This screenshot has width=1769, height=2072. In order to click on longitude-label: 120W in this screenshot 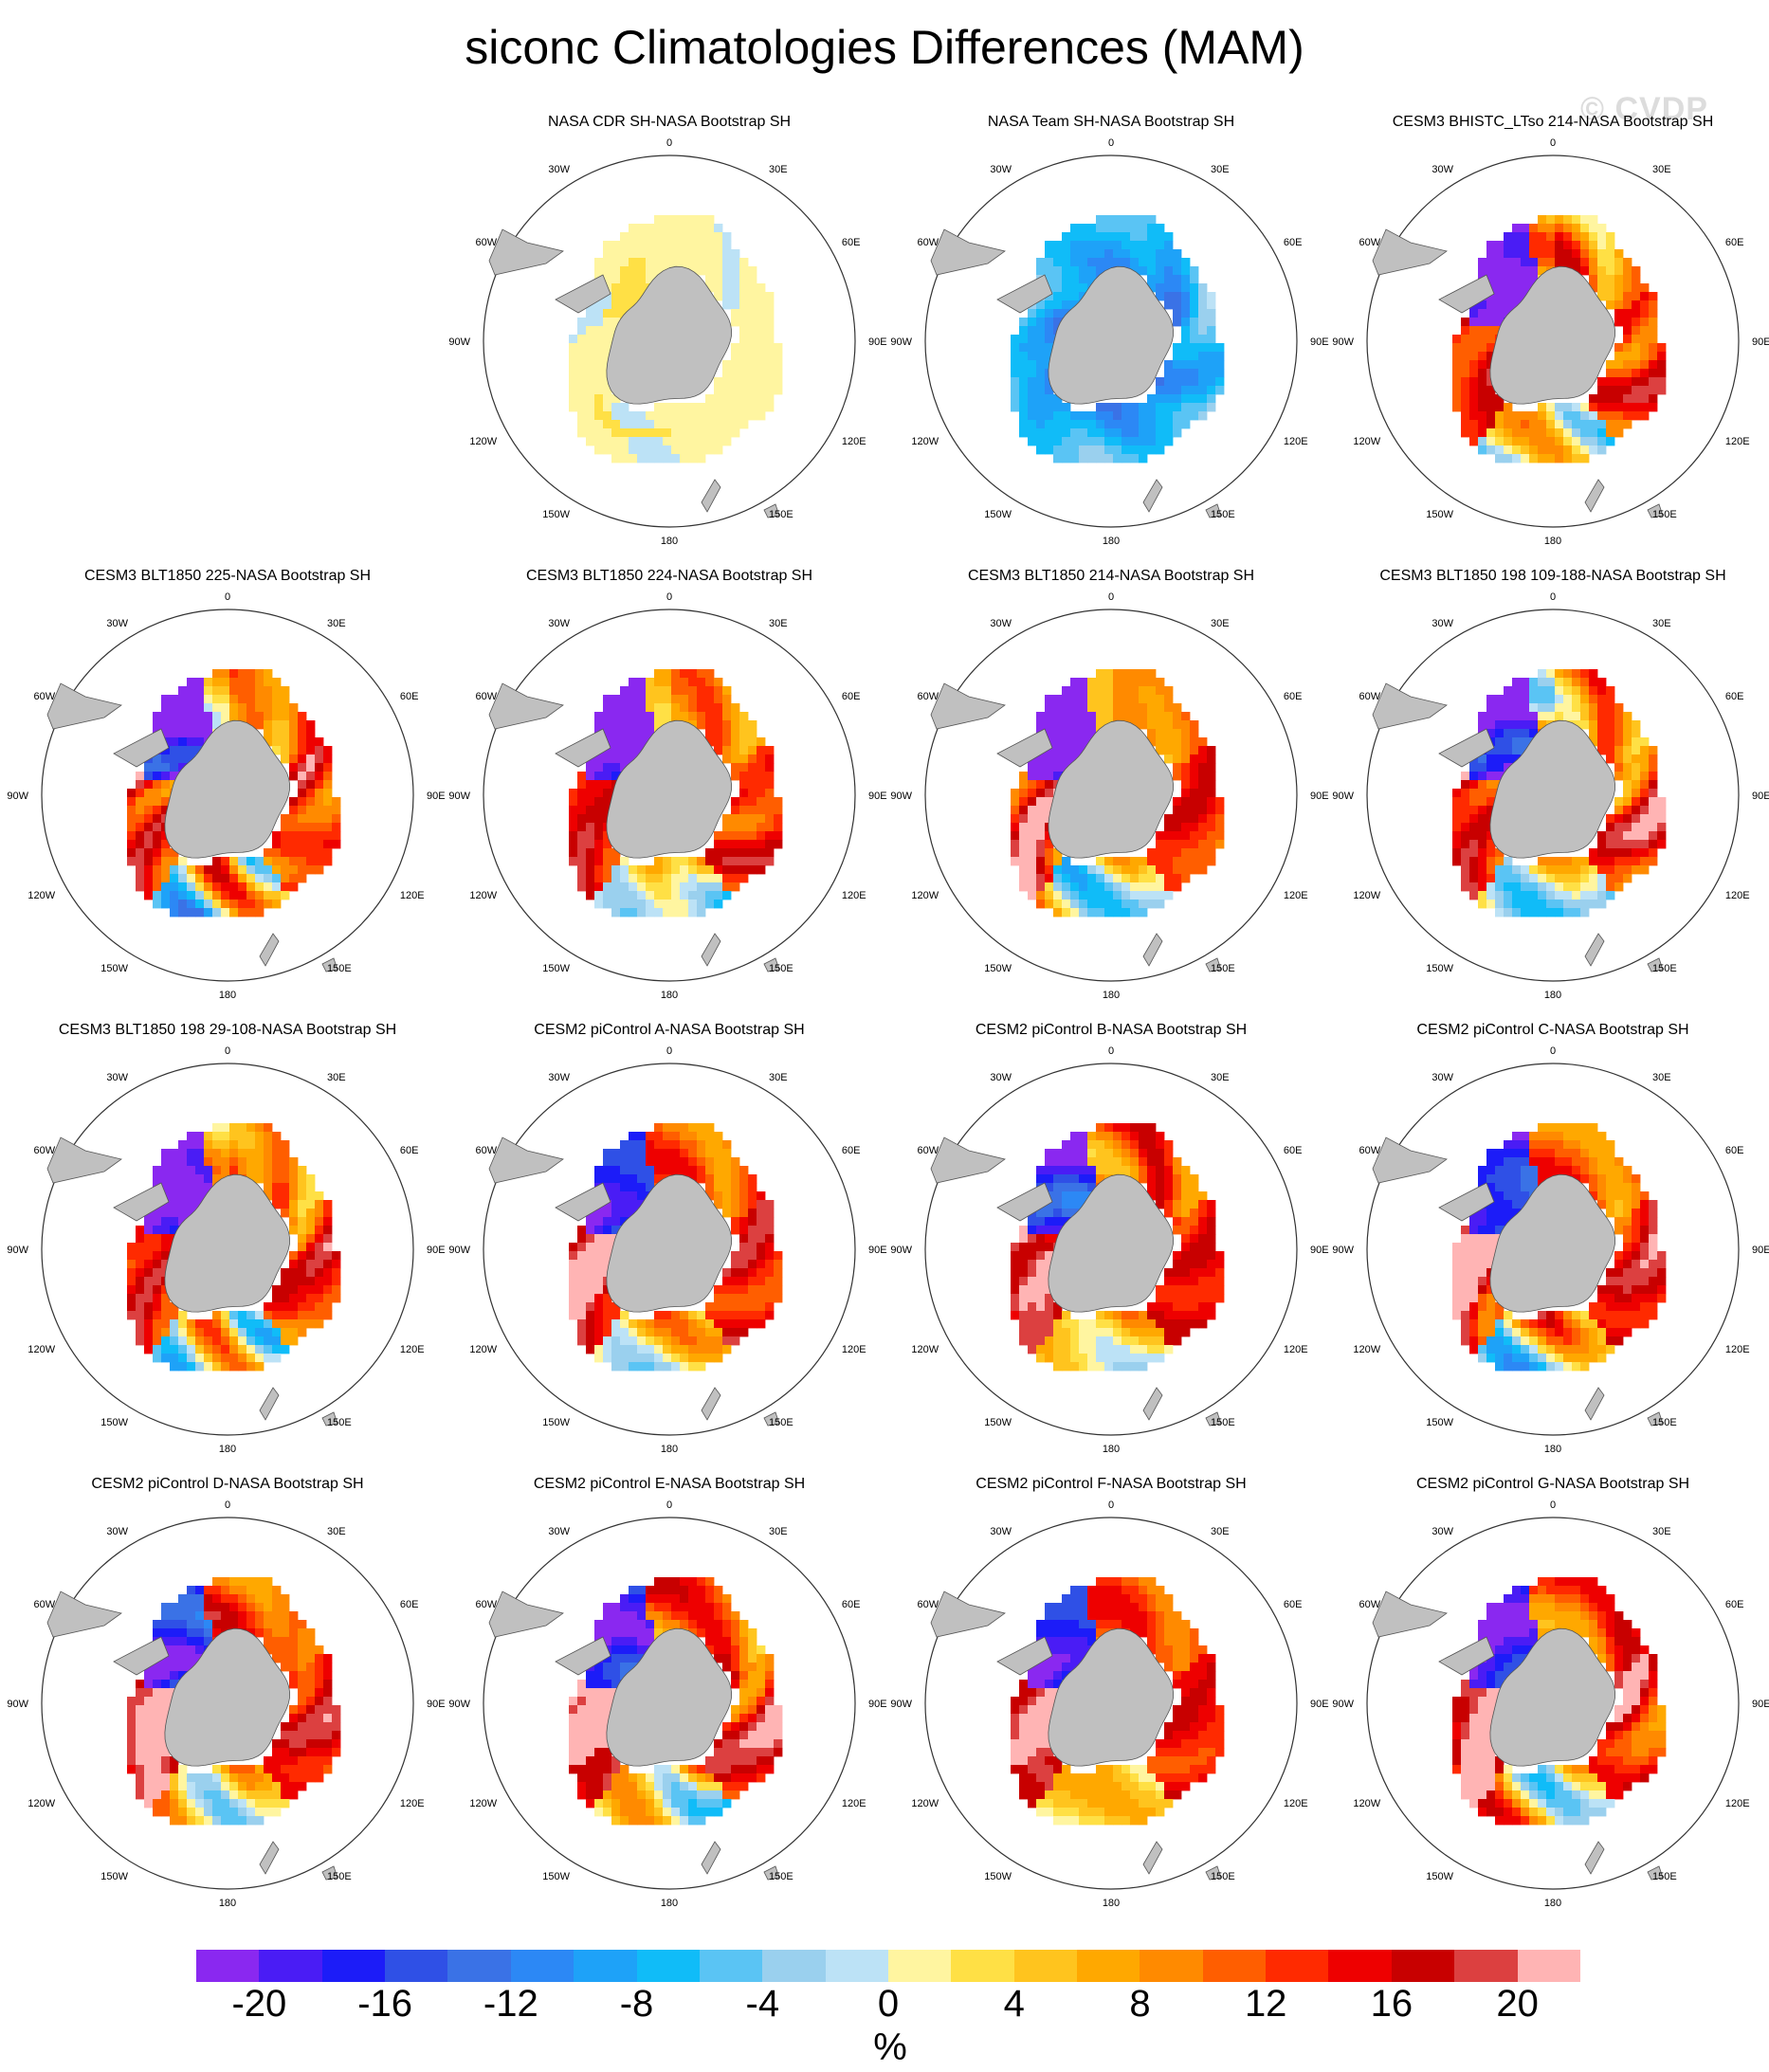, I will do `click(483, 1349)`.